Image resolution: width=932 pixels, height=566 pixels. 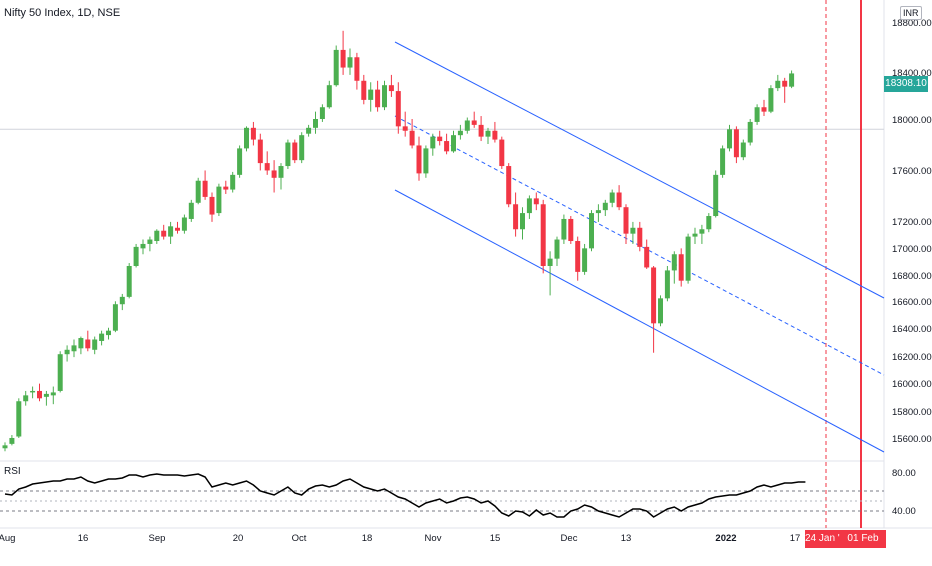 I want to click on price-axis-label: 16600.00, so click(x=912, y=302).